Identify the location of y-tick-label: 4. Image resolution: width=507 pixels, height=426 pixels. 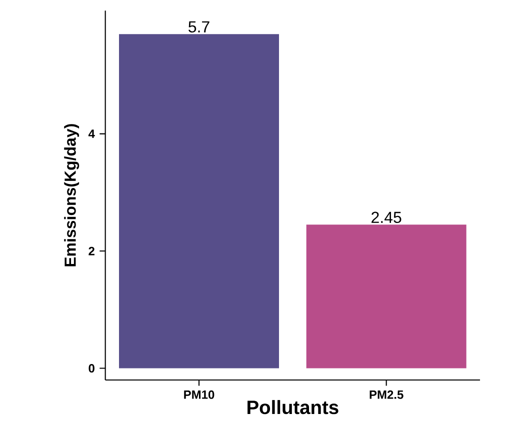
(91, 134).